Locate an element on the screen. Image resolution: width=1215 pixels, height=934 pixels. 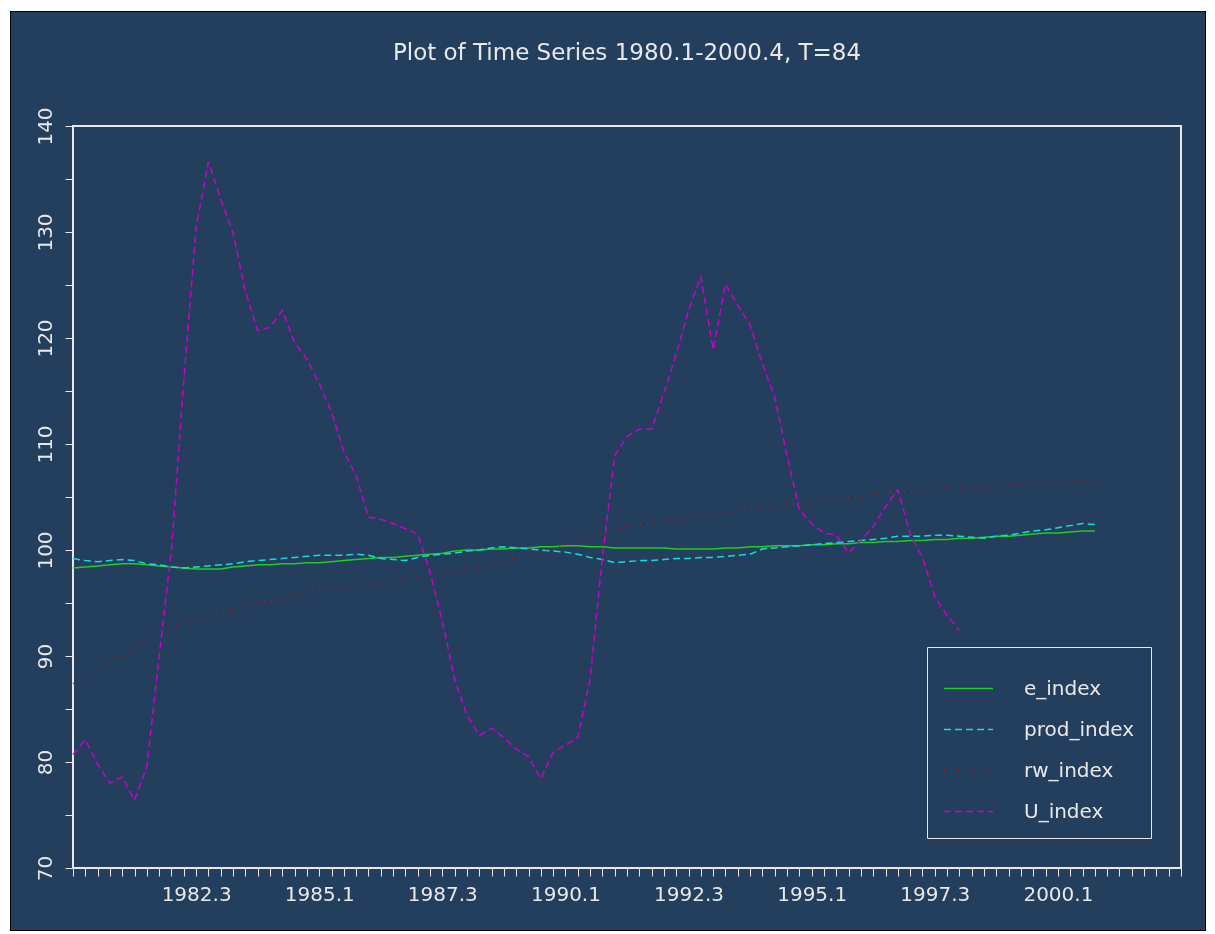
x-tick-label: 1987.3 is located at coordinates (442, 893).